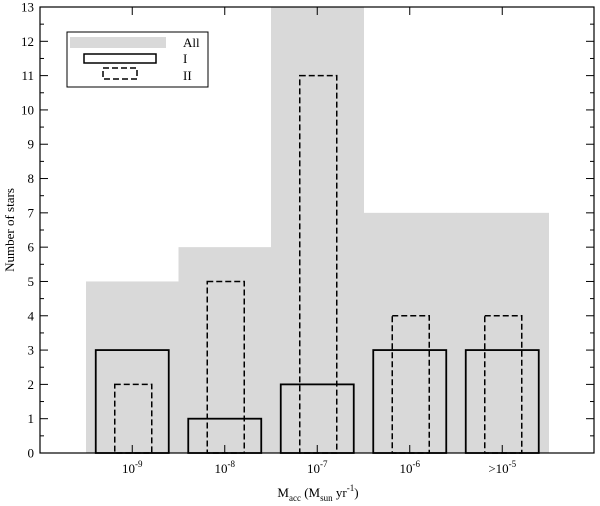 This screenshot has height=506, width=600. I want to click on y-tick-label-4: 4, so click(31, 315).